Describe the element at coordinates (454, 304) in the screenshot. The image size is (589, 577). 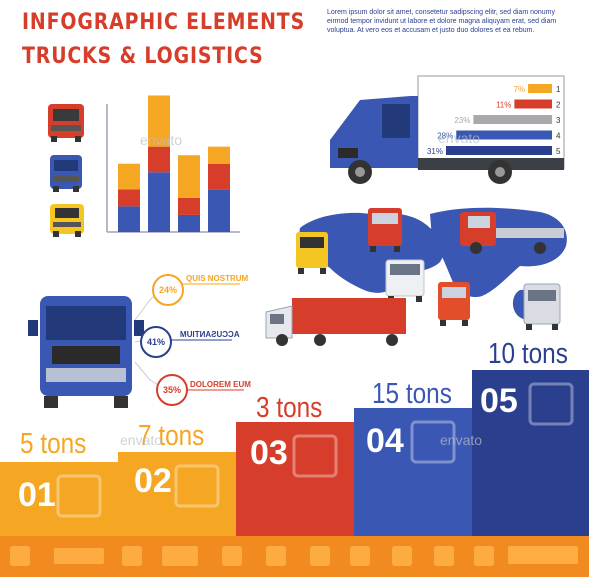
I see `truck-orange-icon` at that location.